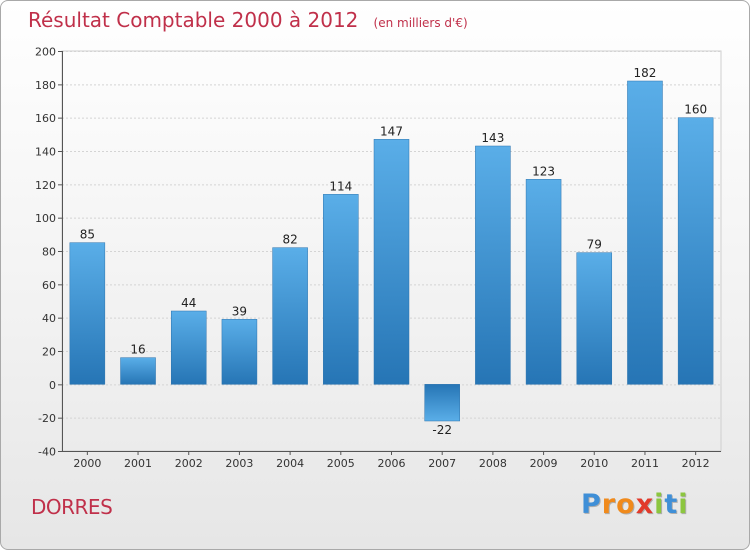 Image resolution: width=750 pixels, height=550 pixels. What do you see at coordinates (49, 318) in the screenshot?
I see `y-tick-label: 40` at bounding box center [49, 318].